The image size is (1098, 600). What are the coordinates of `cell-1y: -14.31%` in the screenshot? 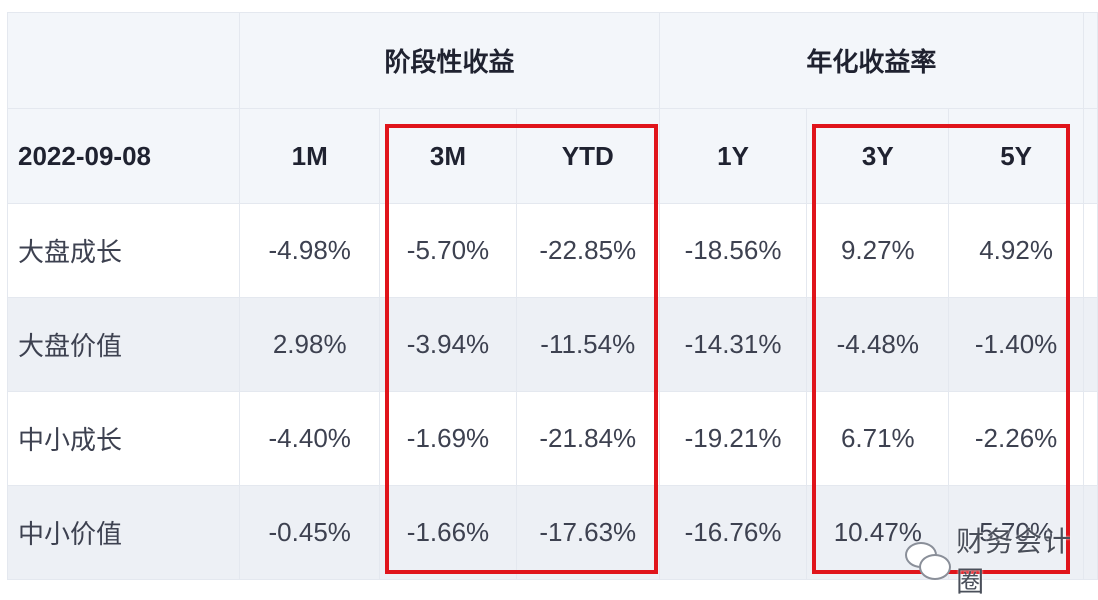 It's located at (733, 344).